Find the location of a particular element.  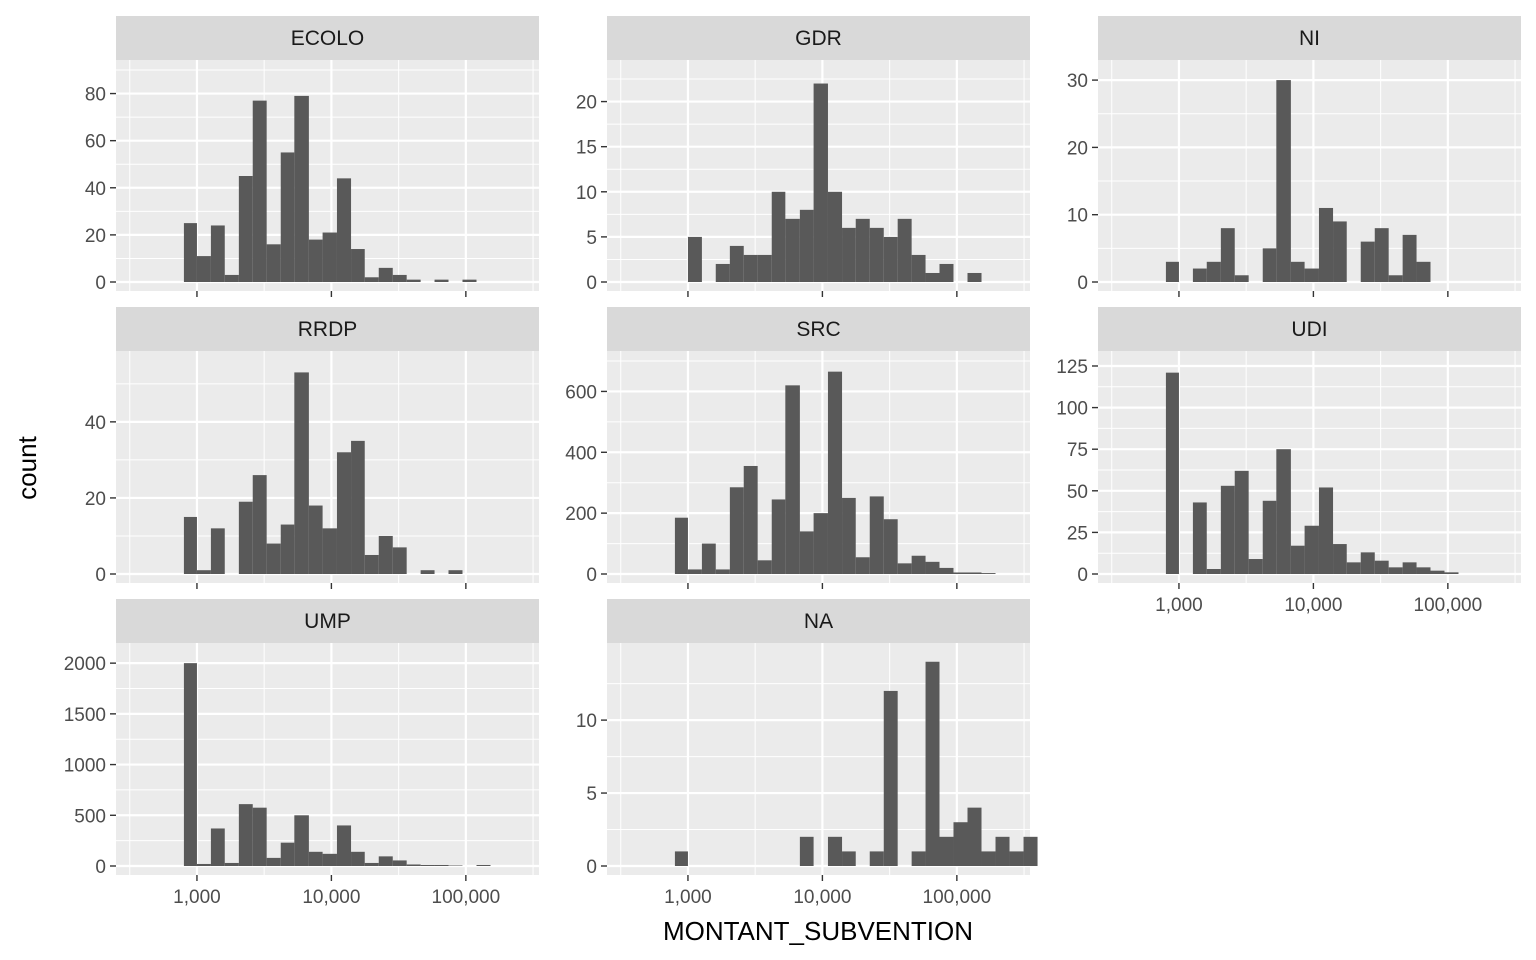

y-tick-label: 2000 is located at coordinates (85, 664).